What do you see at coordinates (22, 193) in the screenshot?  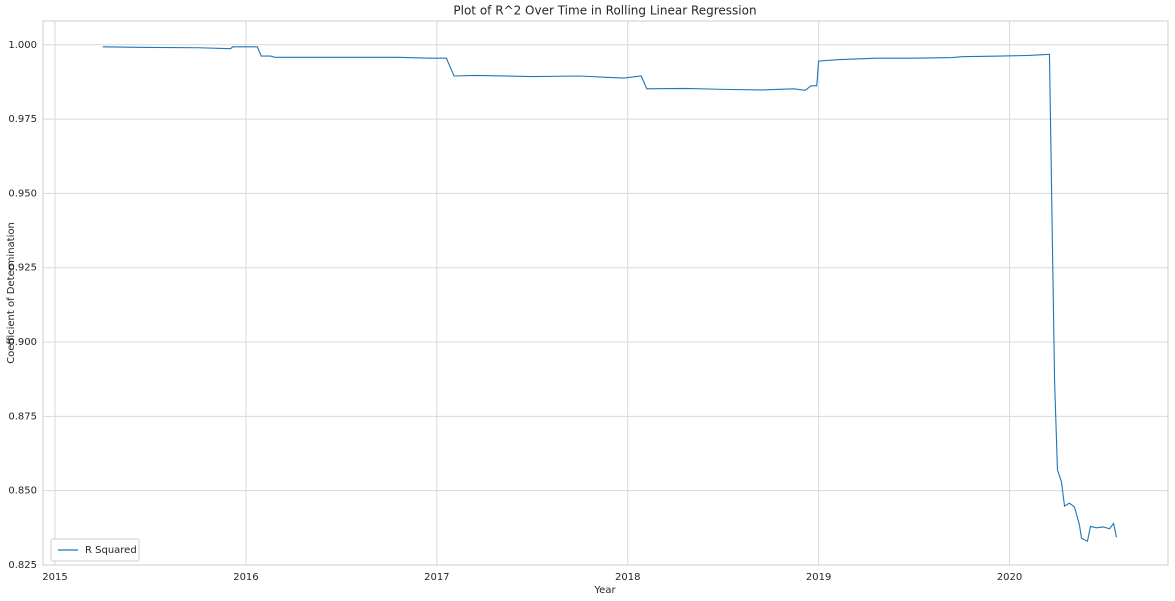 I see `y-tick-label: 0.950` at bounding box center [22, 193].